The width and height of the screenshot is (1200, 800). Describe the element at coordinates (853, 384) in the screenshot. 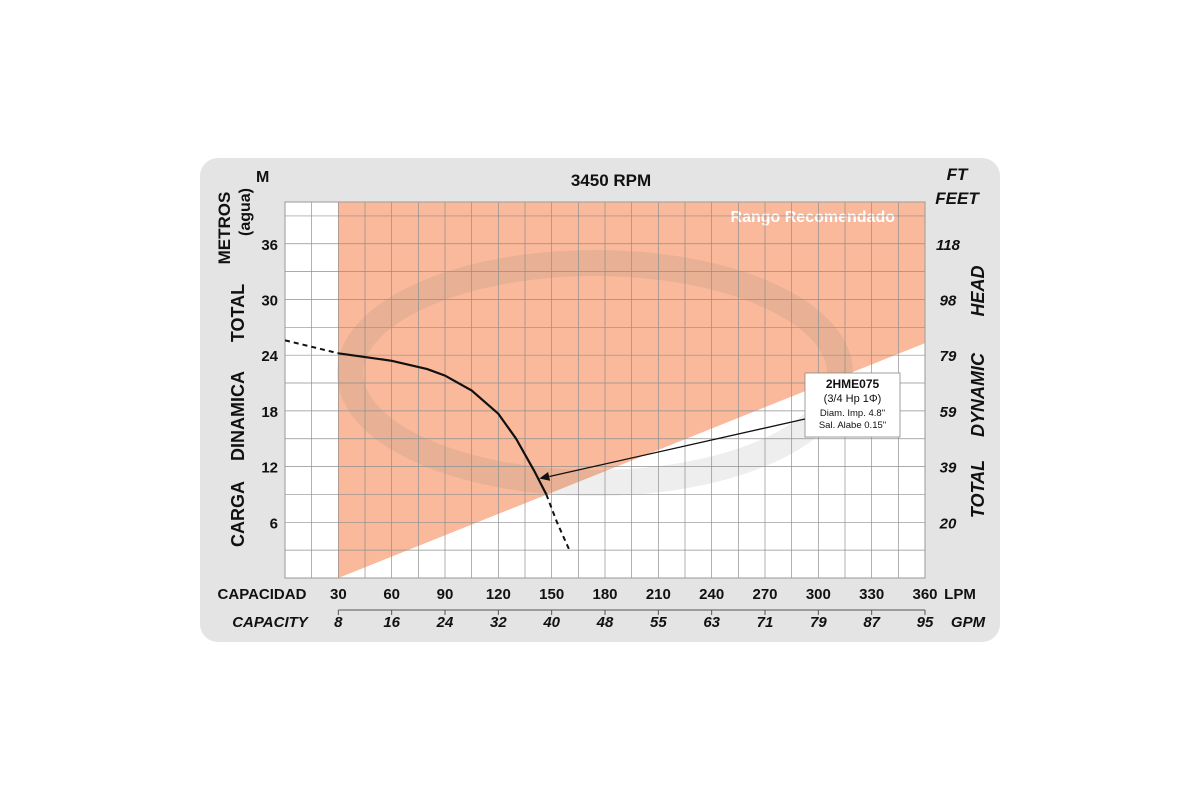

I see `annotation-line: 2HME075` at that location.